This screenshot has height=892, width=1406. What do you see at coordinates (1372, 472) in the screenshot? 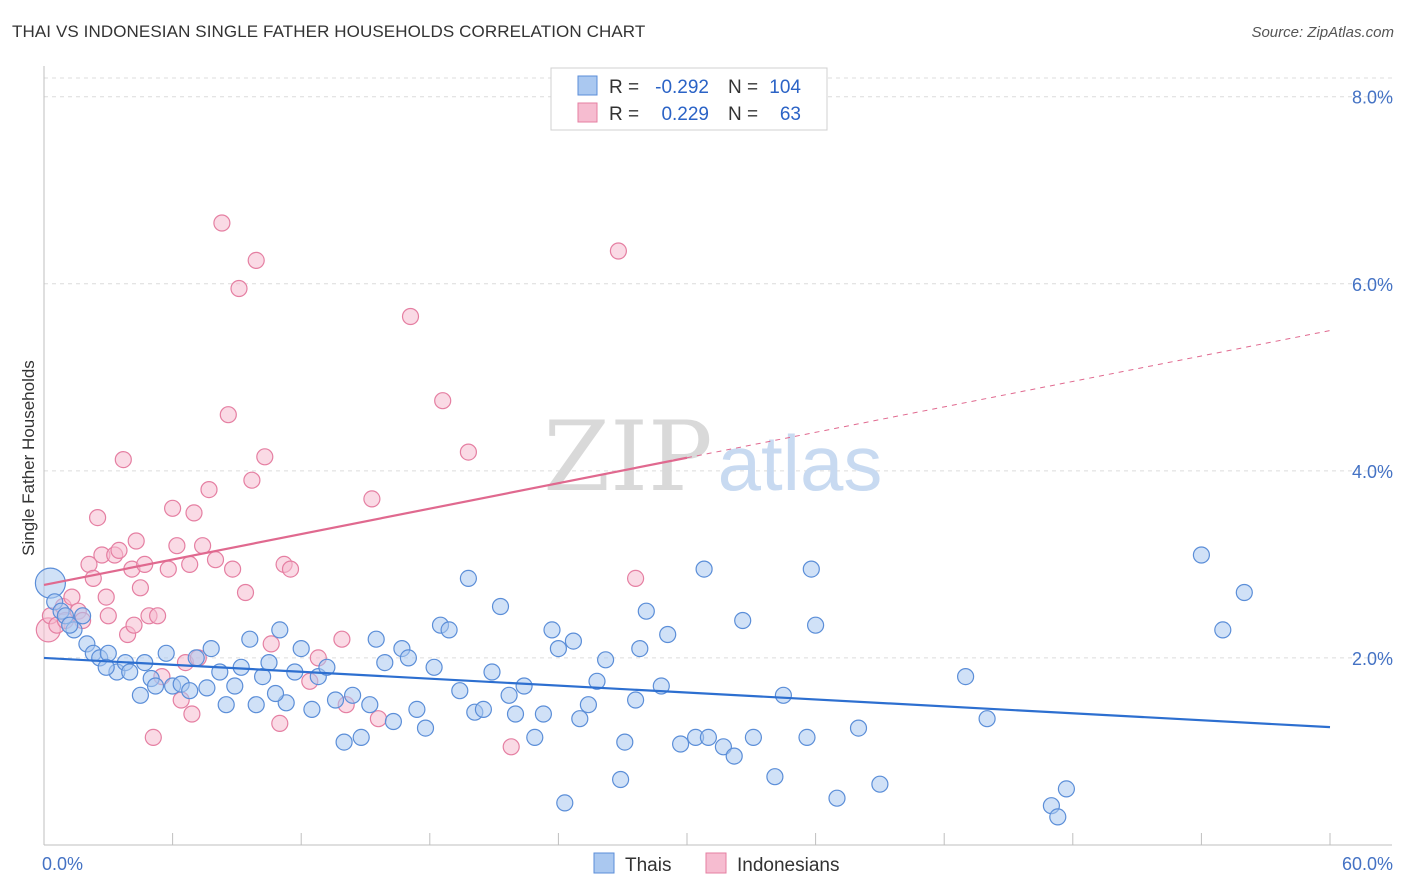
I see `y-tick-label: 4.0%` at bounding box center [1372, 472].